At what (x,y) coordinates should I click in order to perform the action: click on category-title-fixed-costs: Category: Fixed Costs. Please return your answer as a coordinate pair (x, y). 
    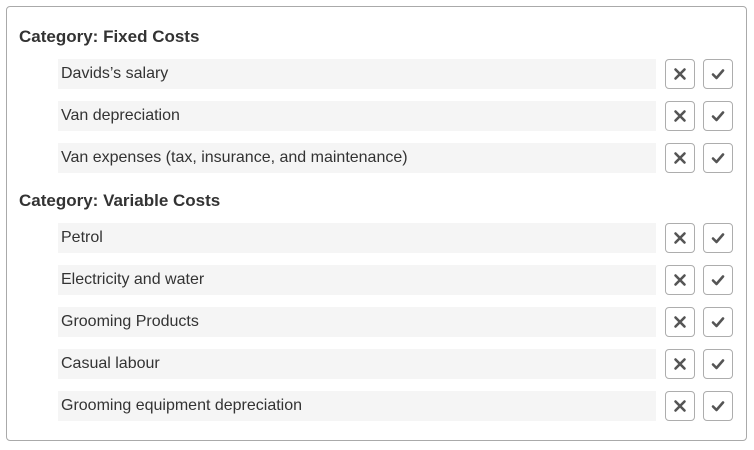
    Looking at the image, I should click on (109, 36).